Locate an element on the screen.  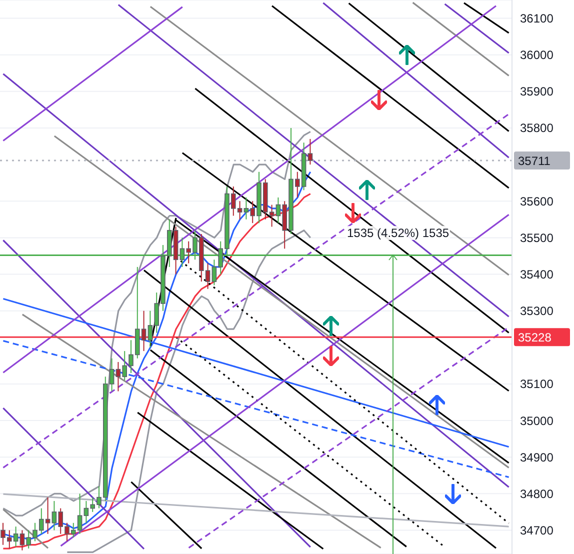
annotation: 1535 (4.52%) 1535 is located at coordinates (398, 233).